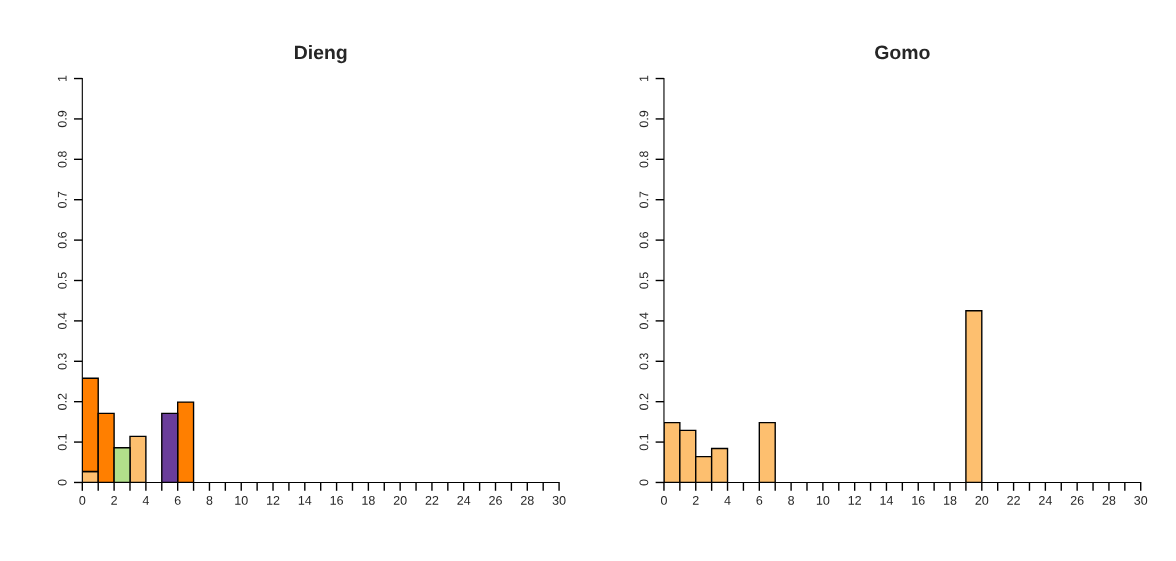  I want to click on chart-title: Gomo, so click(902, 52).